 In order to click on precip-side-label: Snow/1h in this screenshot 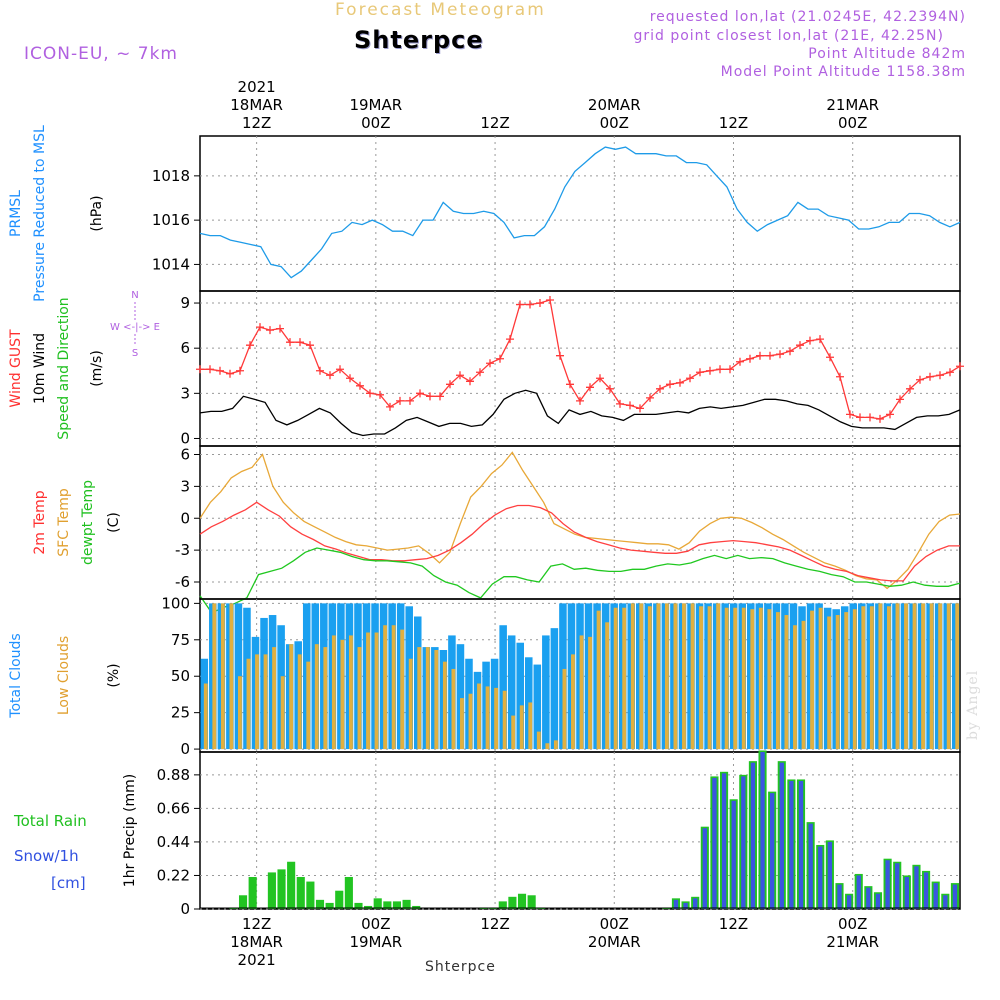, I will do `click(46, 856)`.